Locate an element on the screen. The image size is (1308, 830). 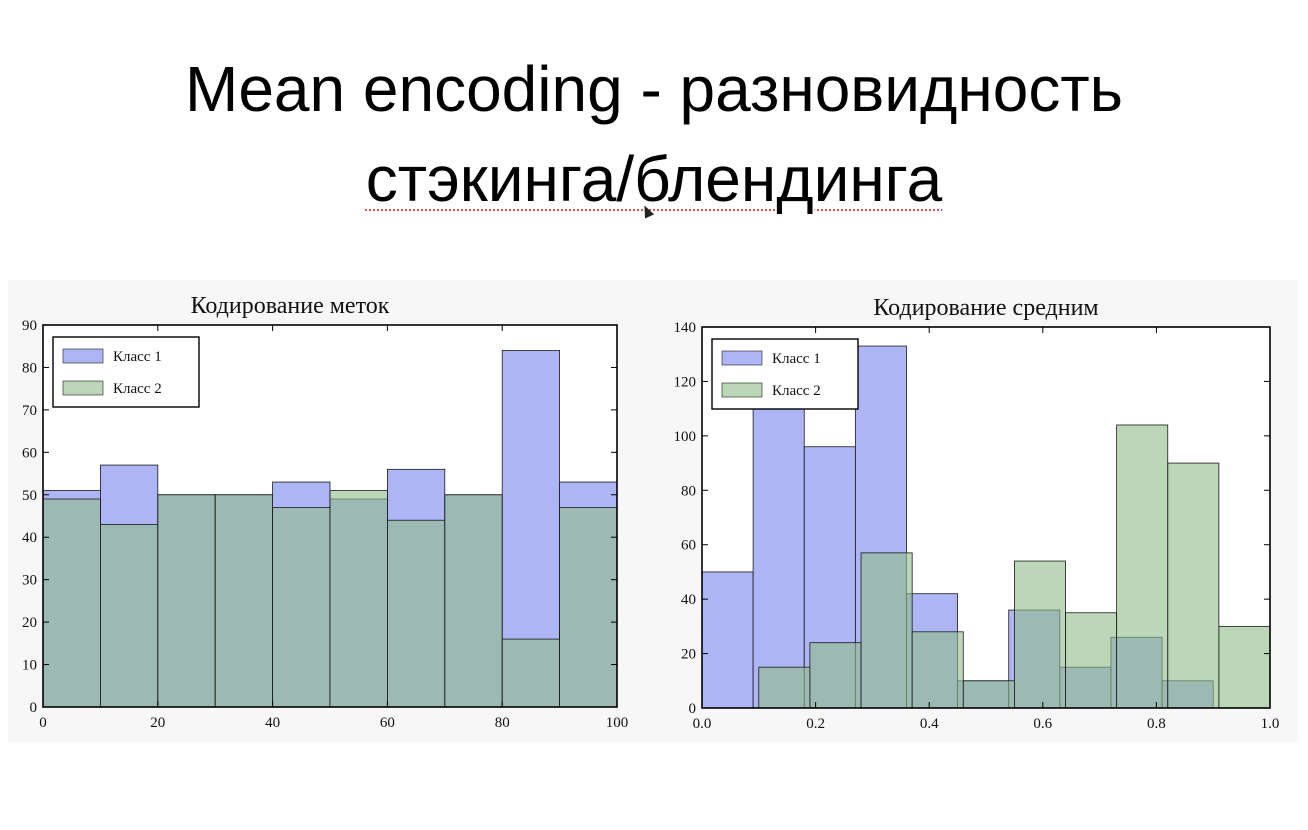
x-tick-label: 100 is located at coordinates (617, 723).